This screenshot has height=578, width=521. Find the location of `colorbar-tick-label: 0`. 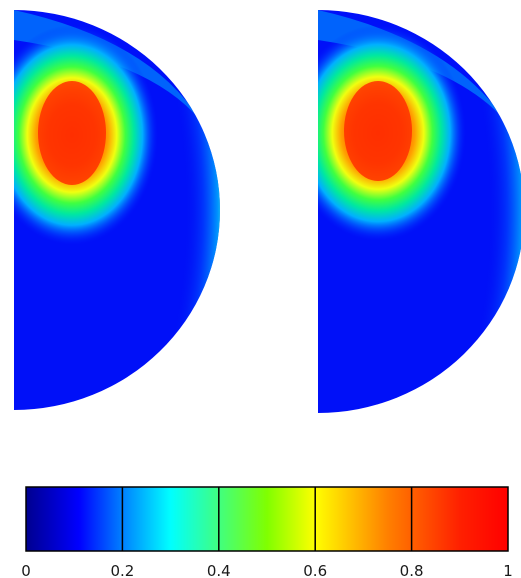

colorbar-tick-label: 0 is located at coordinates (26, 570).